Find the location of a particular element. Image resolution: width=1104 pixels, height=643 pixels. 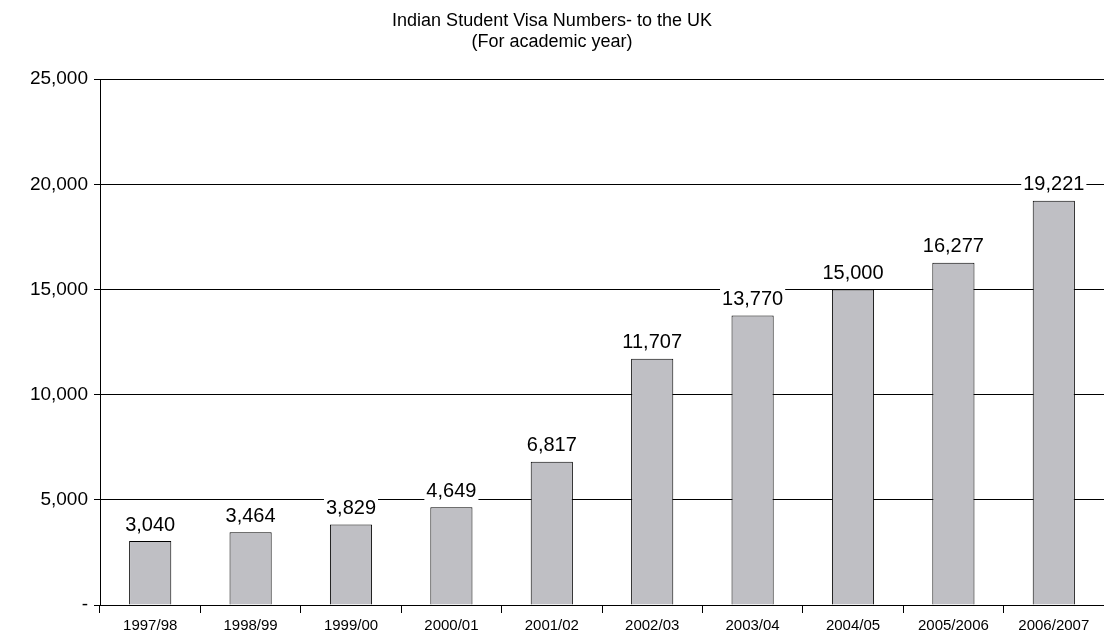

y-tick-label: 10,000 is located at coordinates (58, 393).